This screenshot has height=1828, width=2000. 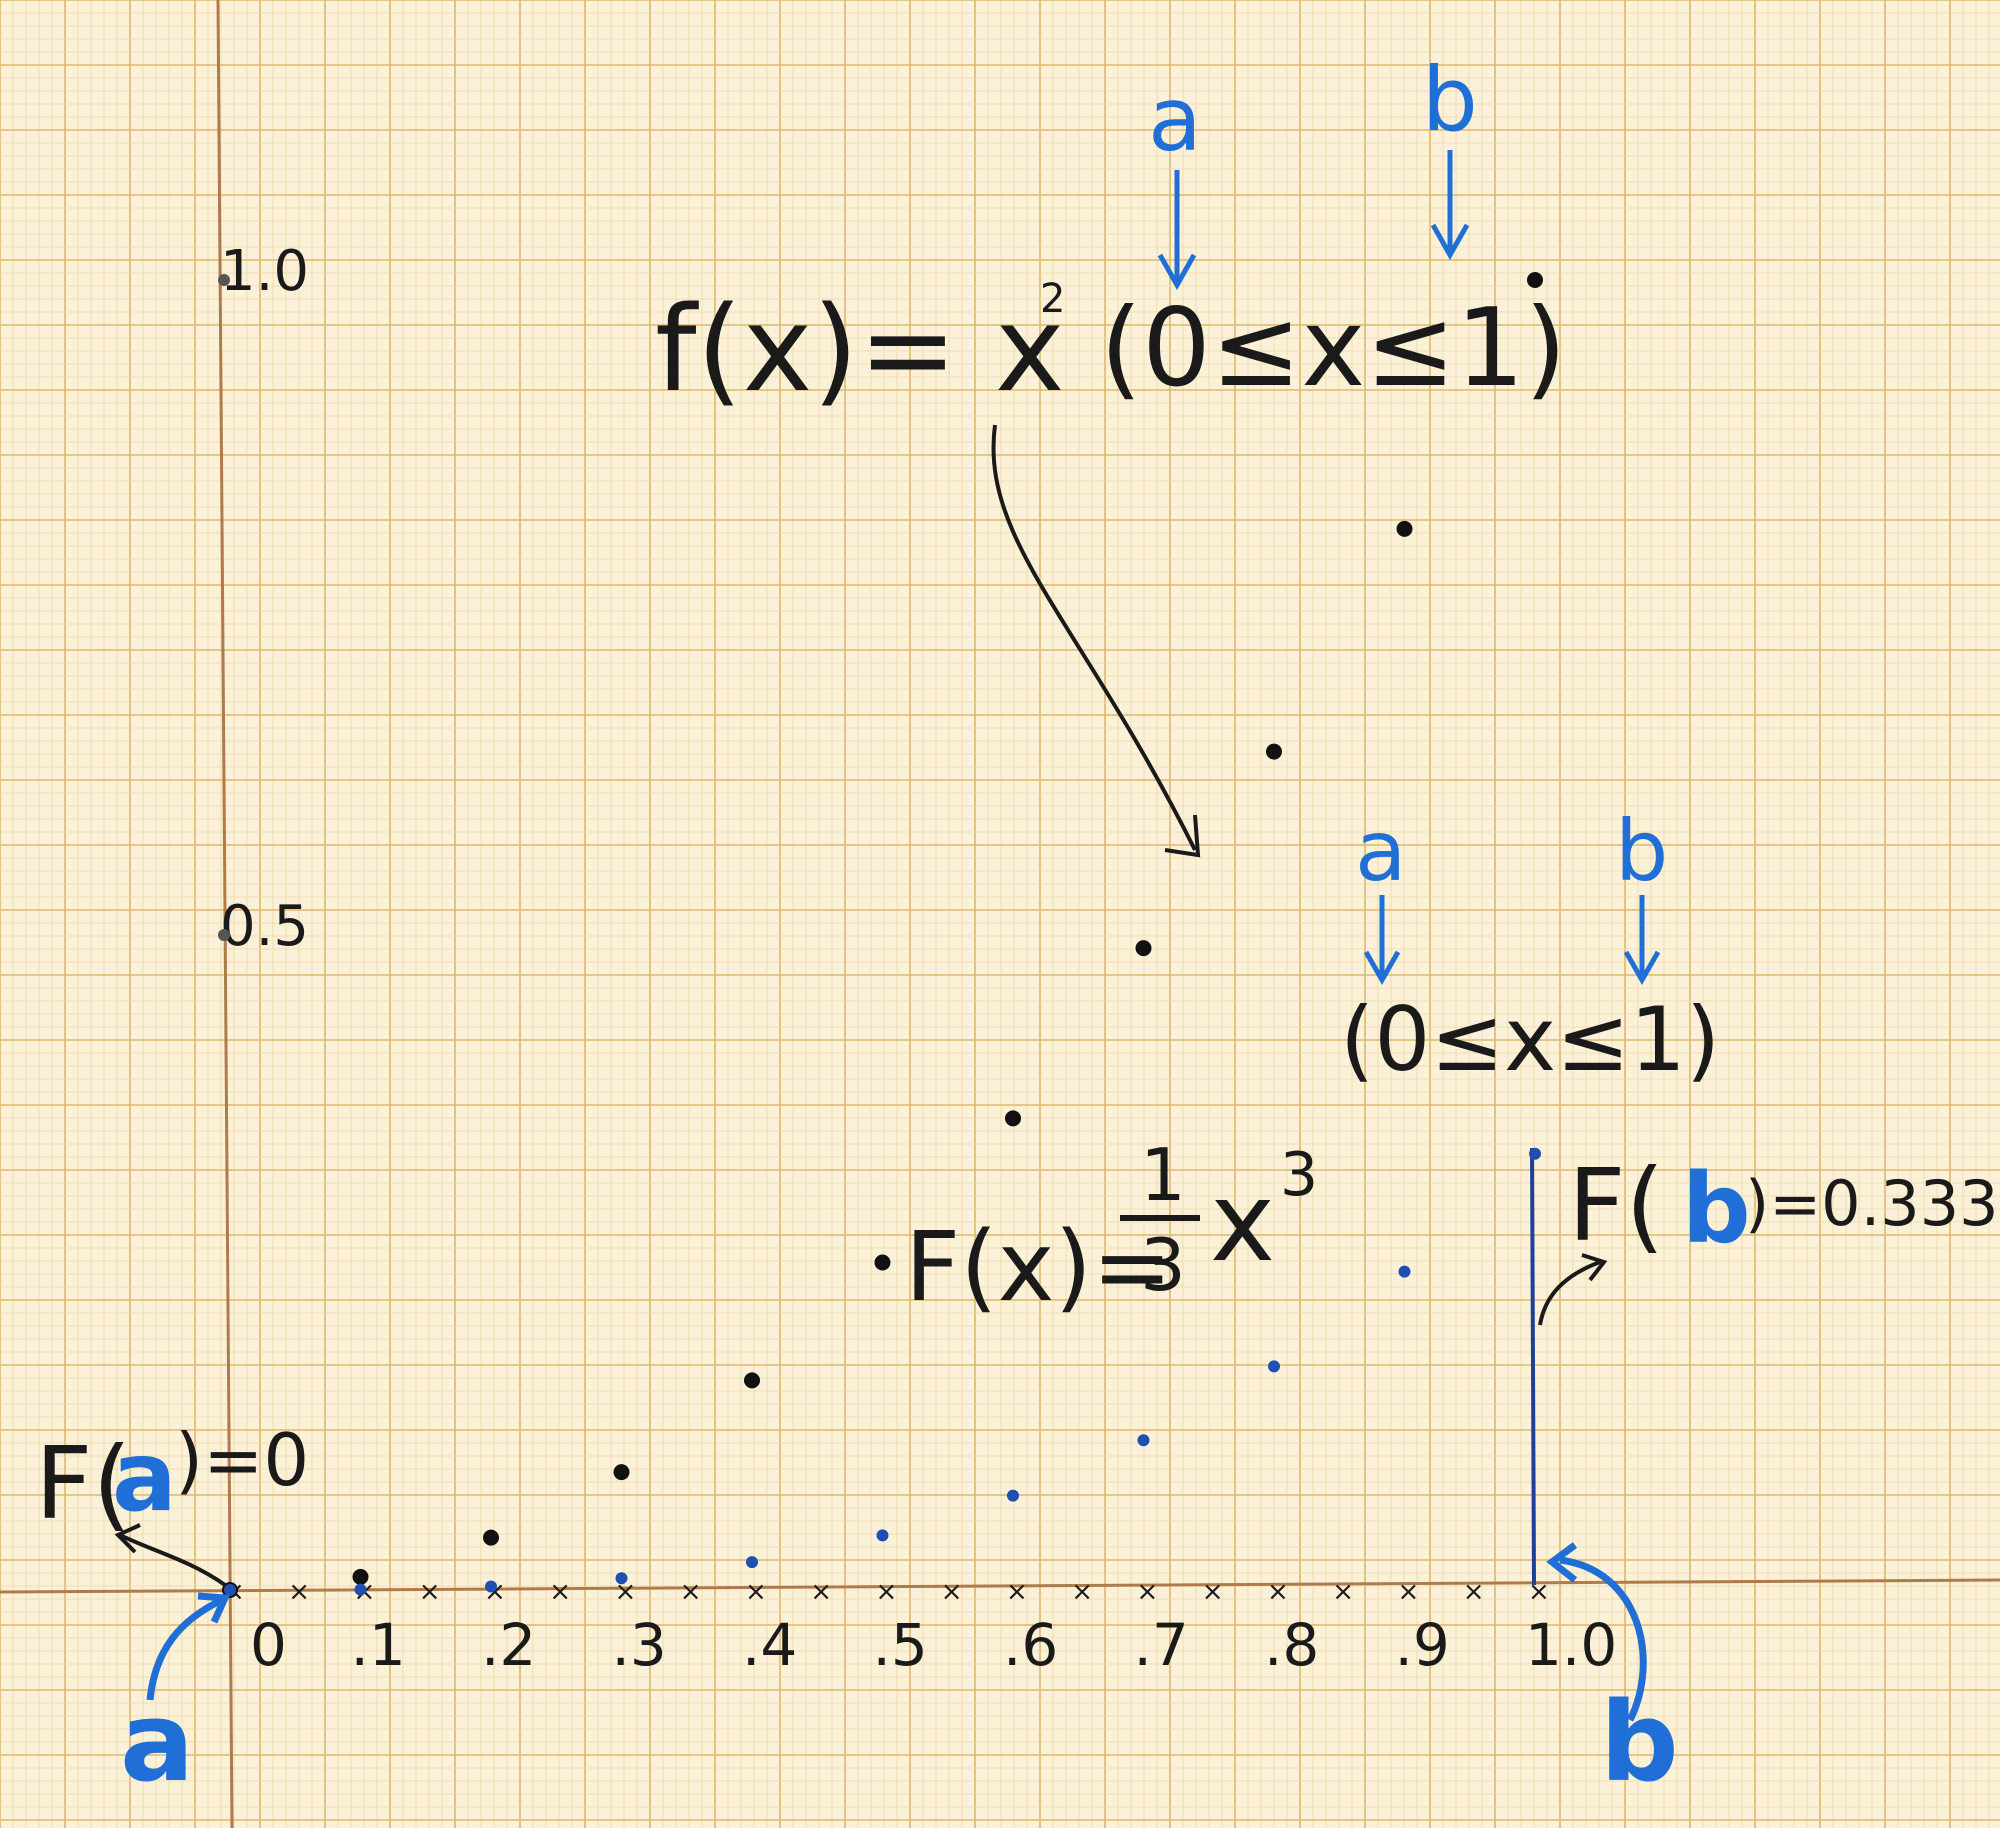 What do you see at coordinates (1382, 940) in the screenshot?
I see `F-a-arrow` at bounding box center [1382, 940].